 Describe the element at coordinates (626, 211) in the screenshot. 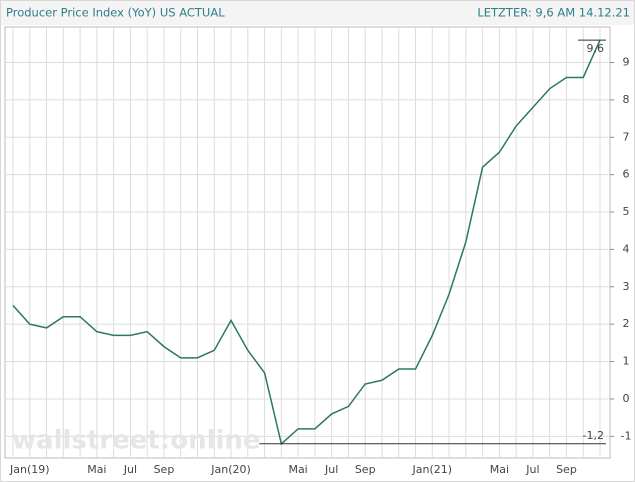

I see `y-tick-label: 5` at that location.